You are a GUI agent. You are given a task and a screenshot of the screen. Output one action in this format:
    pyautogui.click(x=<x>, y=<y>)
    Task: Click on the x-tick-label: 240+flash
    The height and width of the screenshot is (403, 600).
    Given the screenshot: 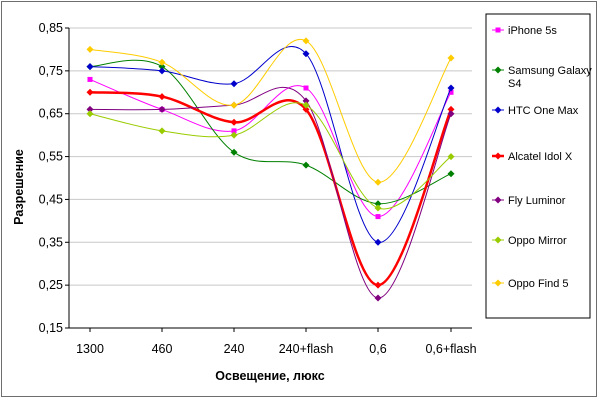 What is the action you would take?
    pyautogui.click(x=306, y=349)
    